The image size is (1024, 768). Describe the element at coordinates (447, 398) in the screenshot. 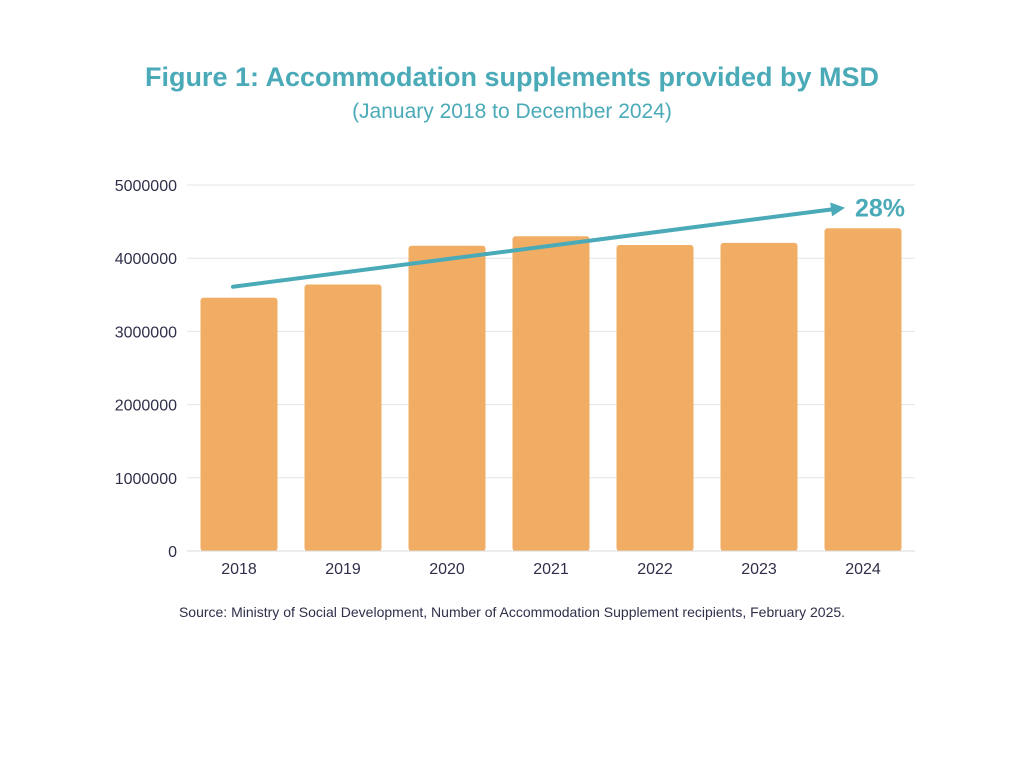

I see `bar-2020` at that location.